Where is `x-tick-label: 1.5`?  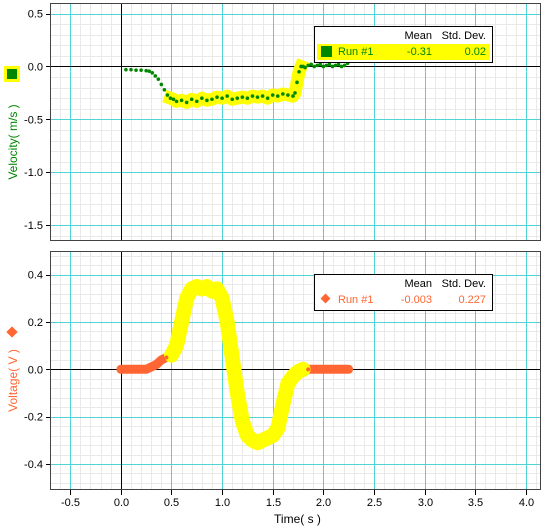
x-tick-label: 1.5 is located at coordinates (273, 503).